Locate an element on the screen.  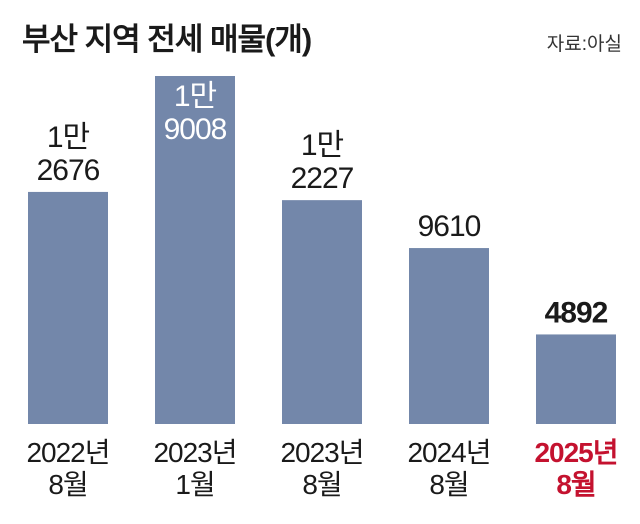
x-tick-label: 2023년 8월 is located at coordinates (321, 468).